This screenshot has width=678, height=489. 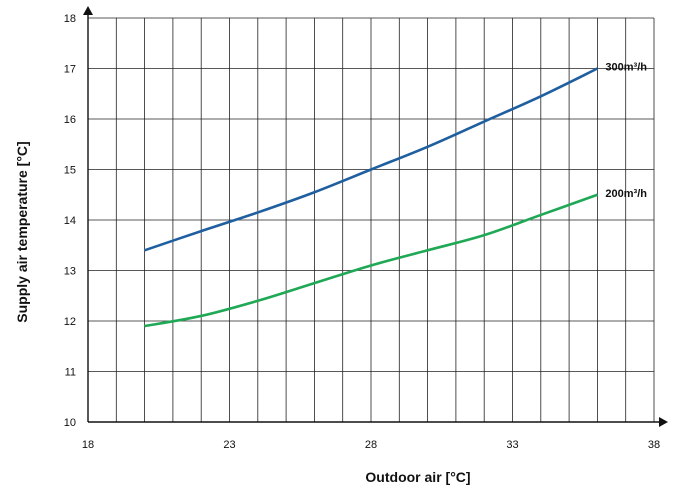 What do you see at coordinates (22, 231) in the screenshot?
I see `y-axis-title: Supply air temperature [°C]` at bounding box center [22, 231].